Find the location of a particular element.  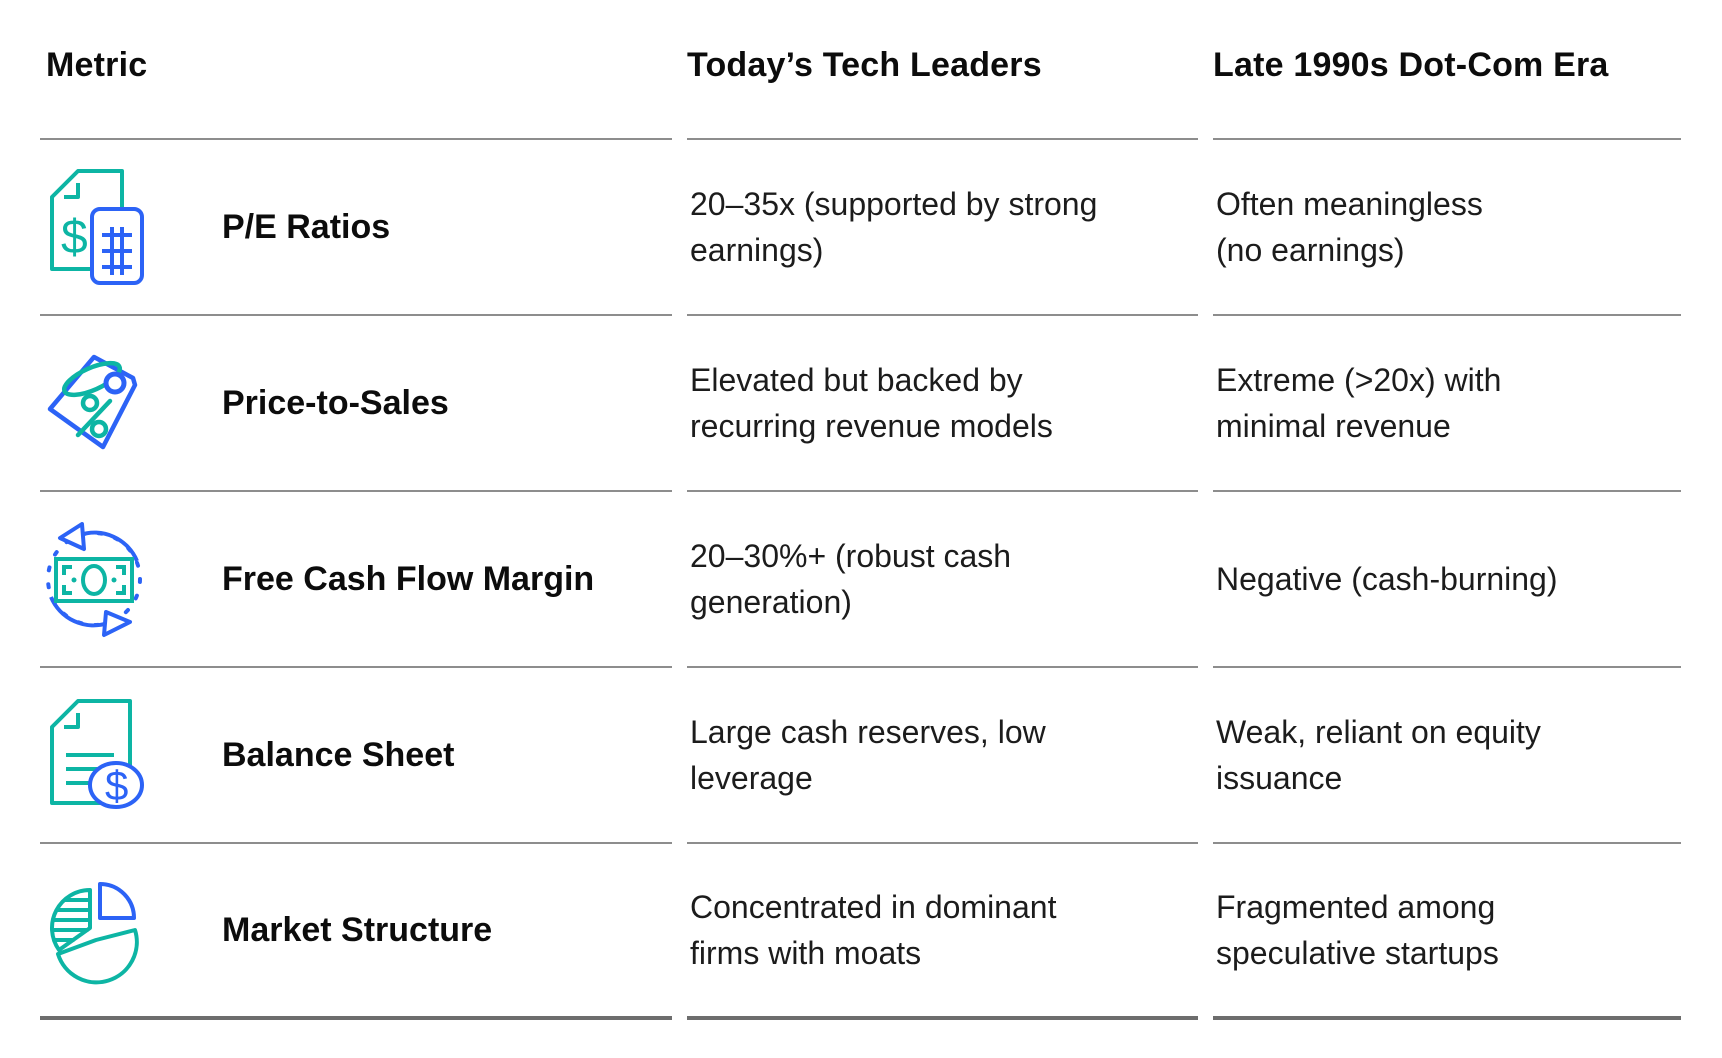

cell-line: Often meaningless is located at coordinates (1349, 204).